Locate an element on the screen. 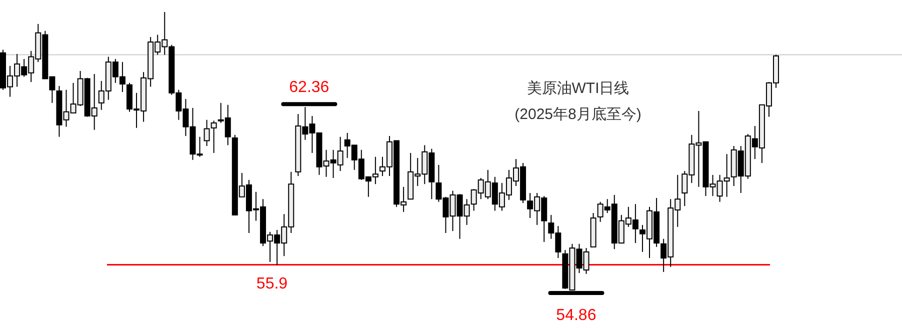  text: 美原油WTI日线 is located at coordinates (578, 88).